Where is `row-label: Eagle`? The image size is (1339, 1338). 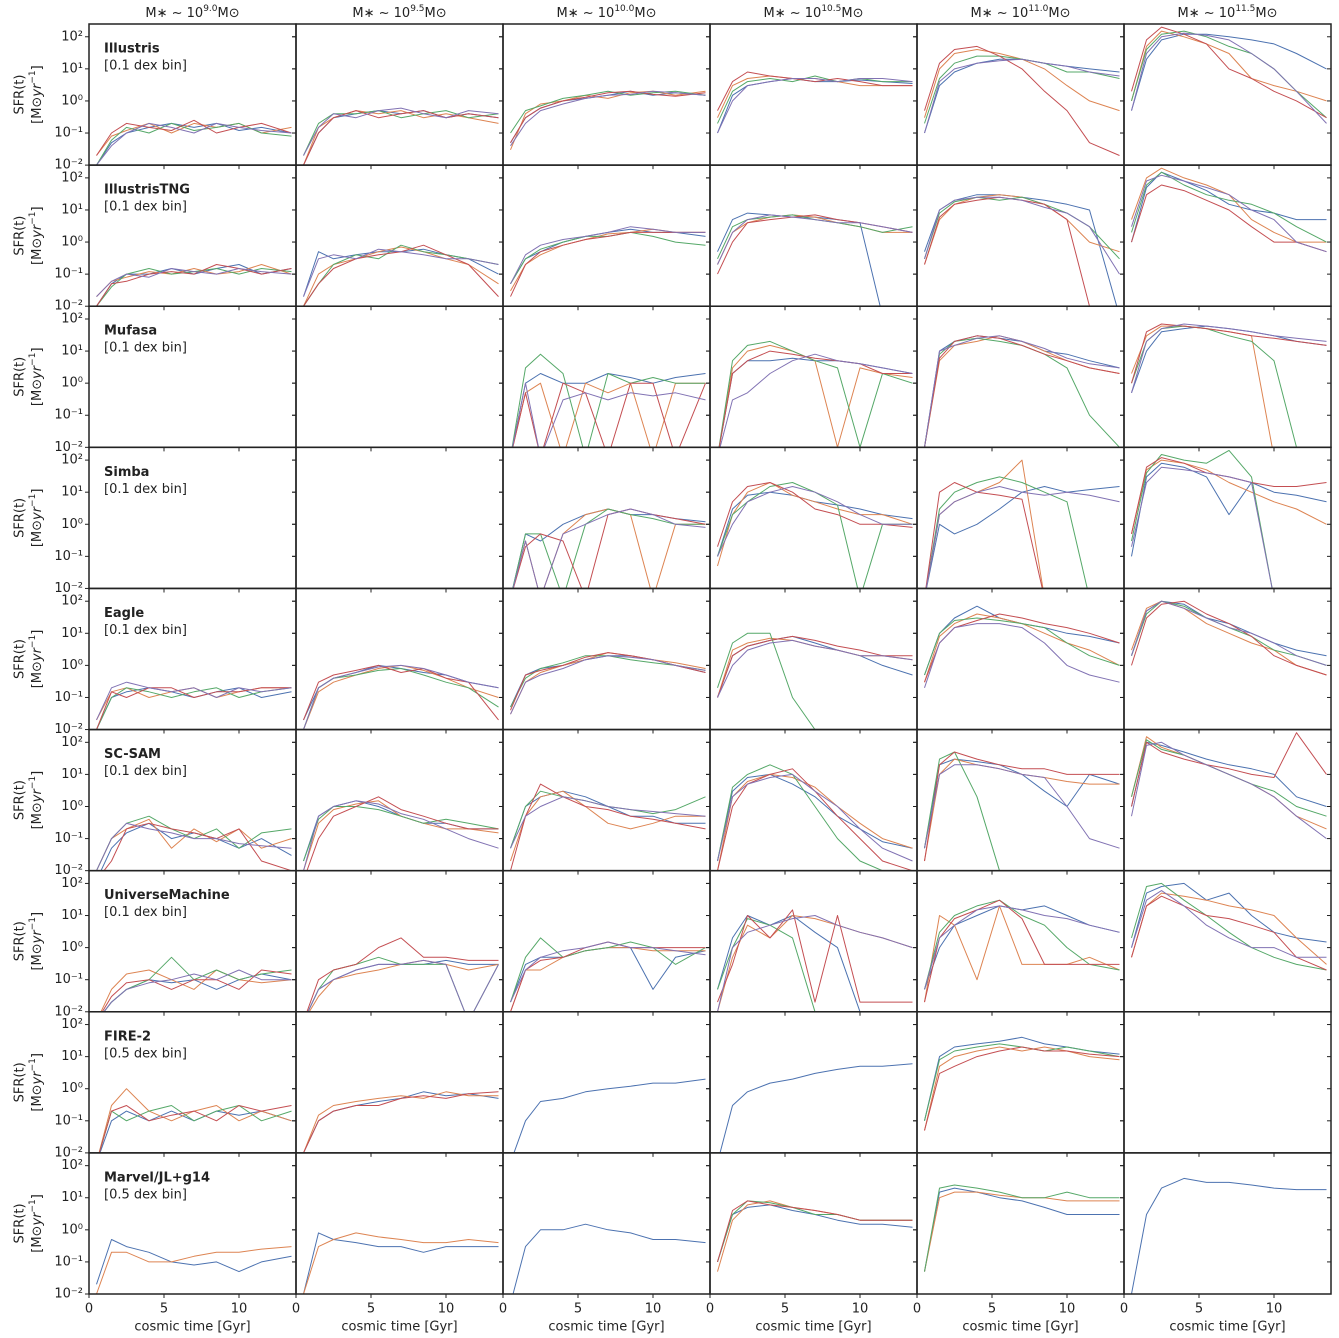
row-label: Eagle is located at coordinates (124, 613).